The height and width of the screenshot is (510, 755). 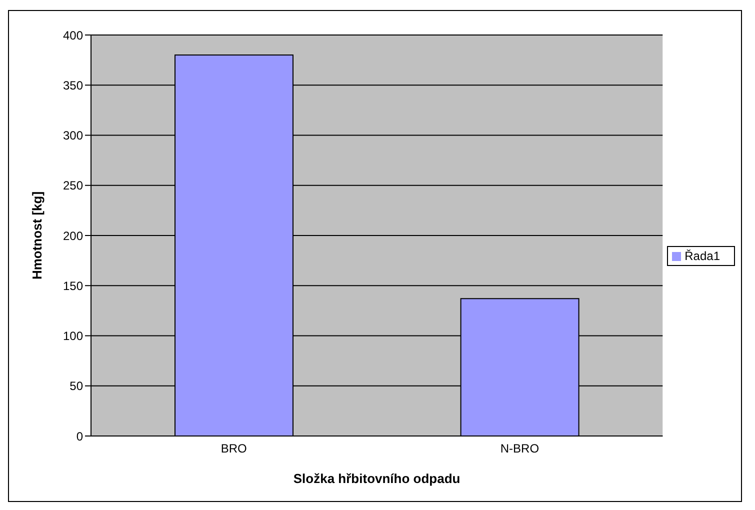 What do you see at coordinates (233, 449) in the screenshot?
I see `x-tick-label: BRO` at bounding box center [233, 449].